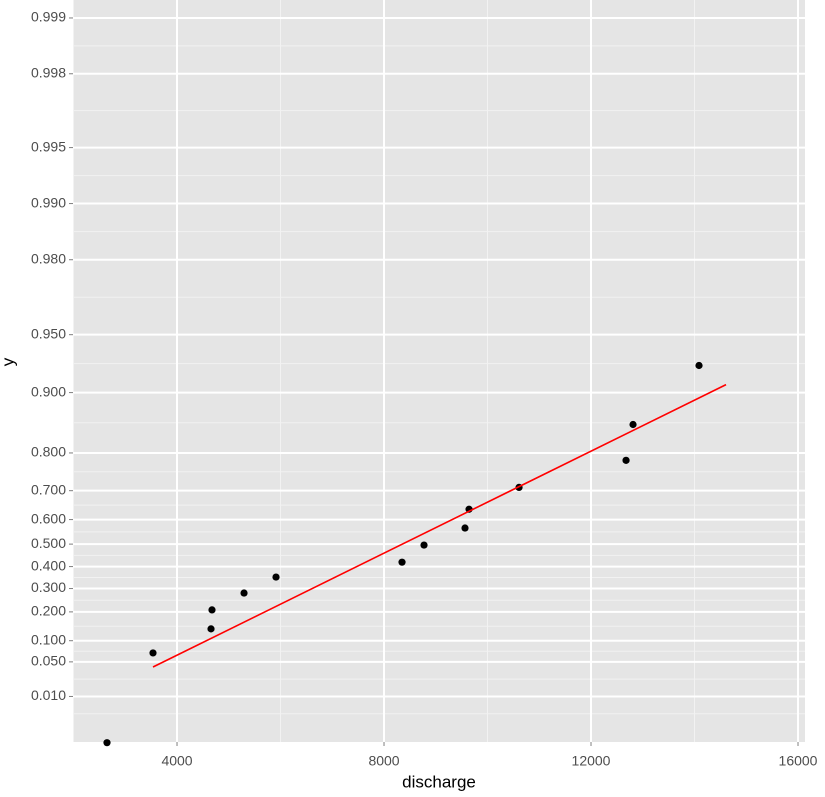 This screenshot has height=797, width=825. I want to click on y-tick-label: 0.800, so click(48, 452).